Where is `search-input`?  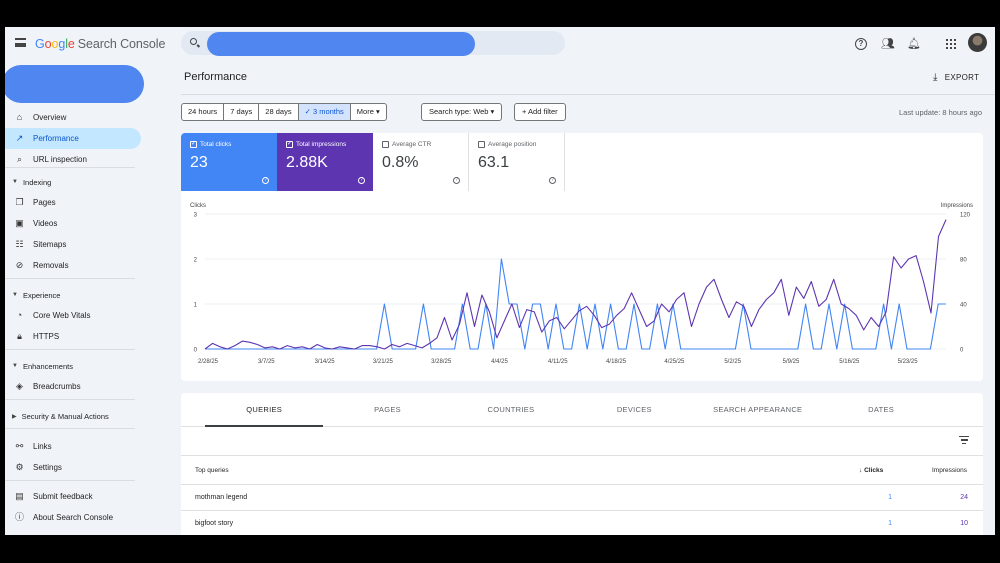 search-input is located at coordinates (373, 43).